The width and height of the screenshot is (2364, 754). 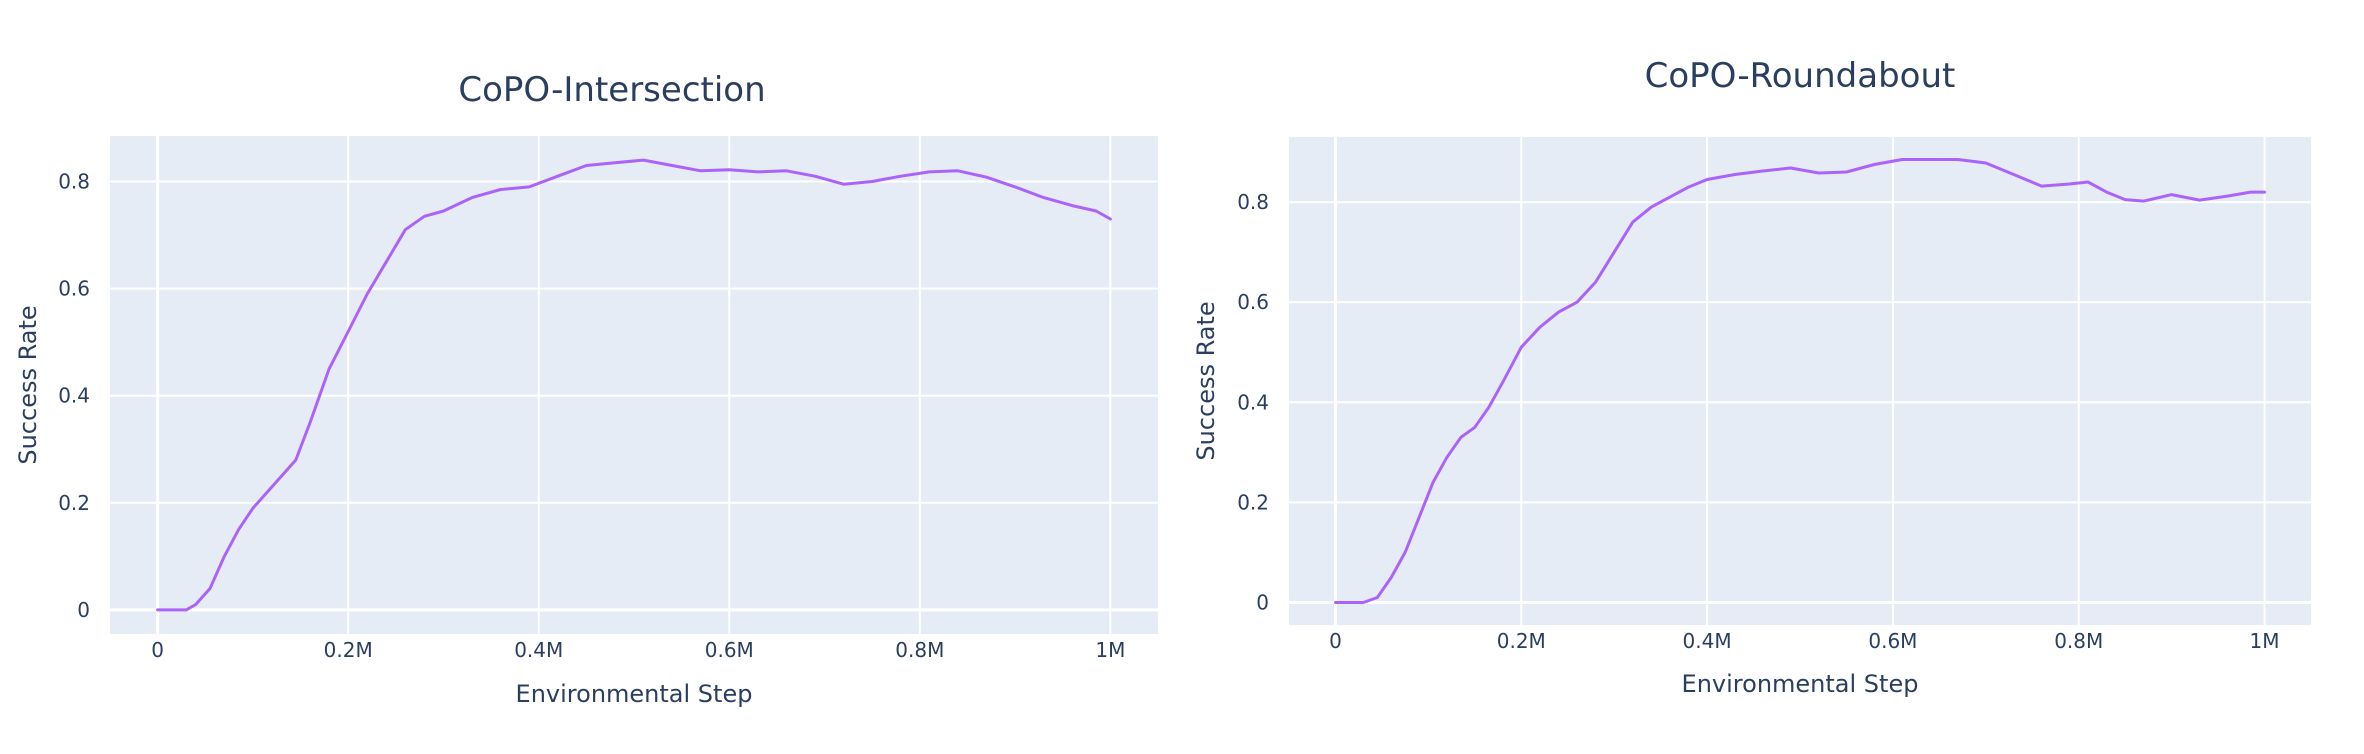 What do you see at coordinates (1800, 76) in the screenshot?
I see `chart-2-title: CoPO-Roundabout` at bounding box center [1800, 76].